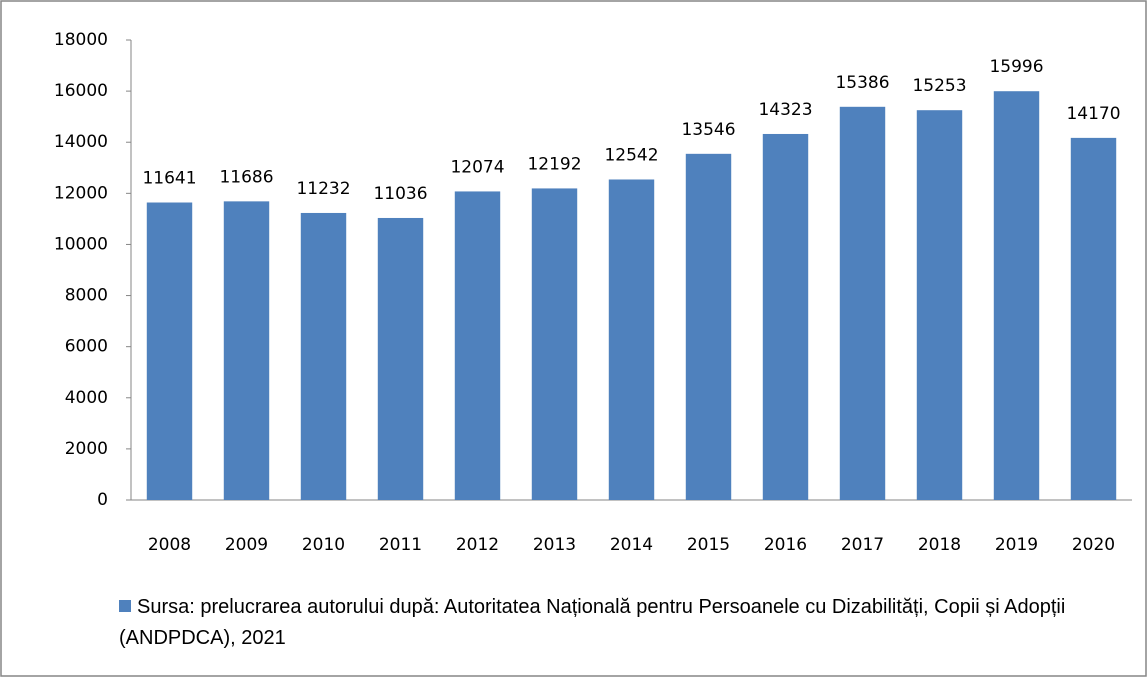 This screenshot has width=1147, height=677. What do you see at coordinates (785, 110) in the screenshot?
I see `data-label: 14323` at bounding box center [785, 110].